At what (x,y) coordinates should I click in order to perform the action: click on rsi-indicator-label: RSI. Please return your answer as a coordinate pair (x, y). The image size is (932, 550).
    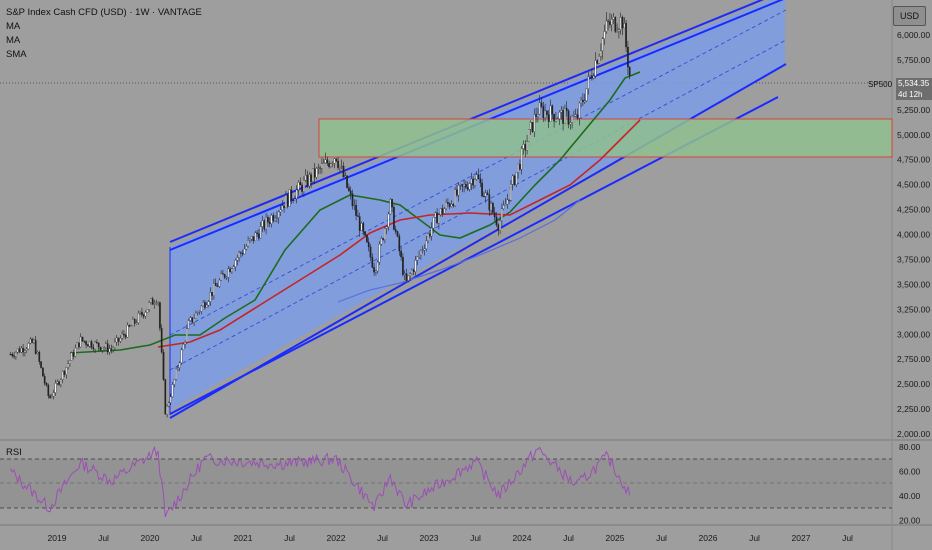
    Looking at the image, I should click on (14, 452).